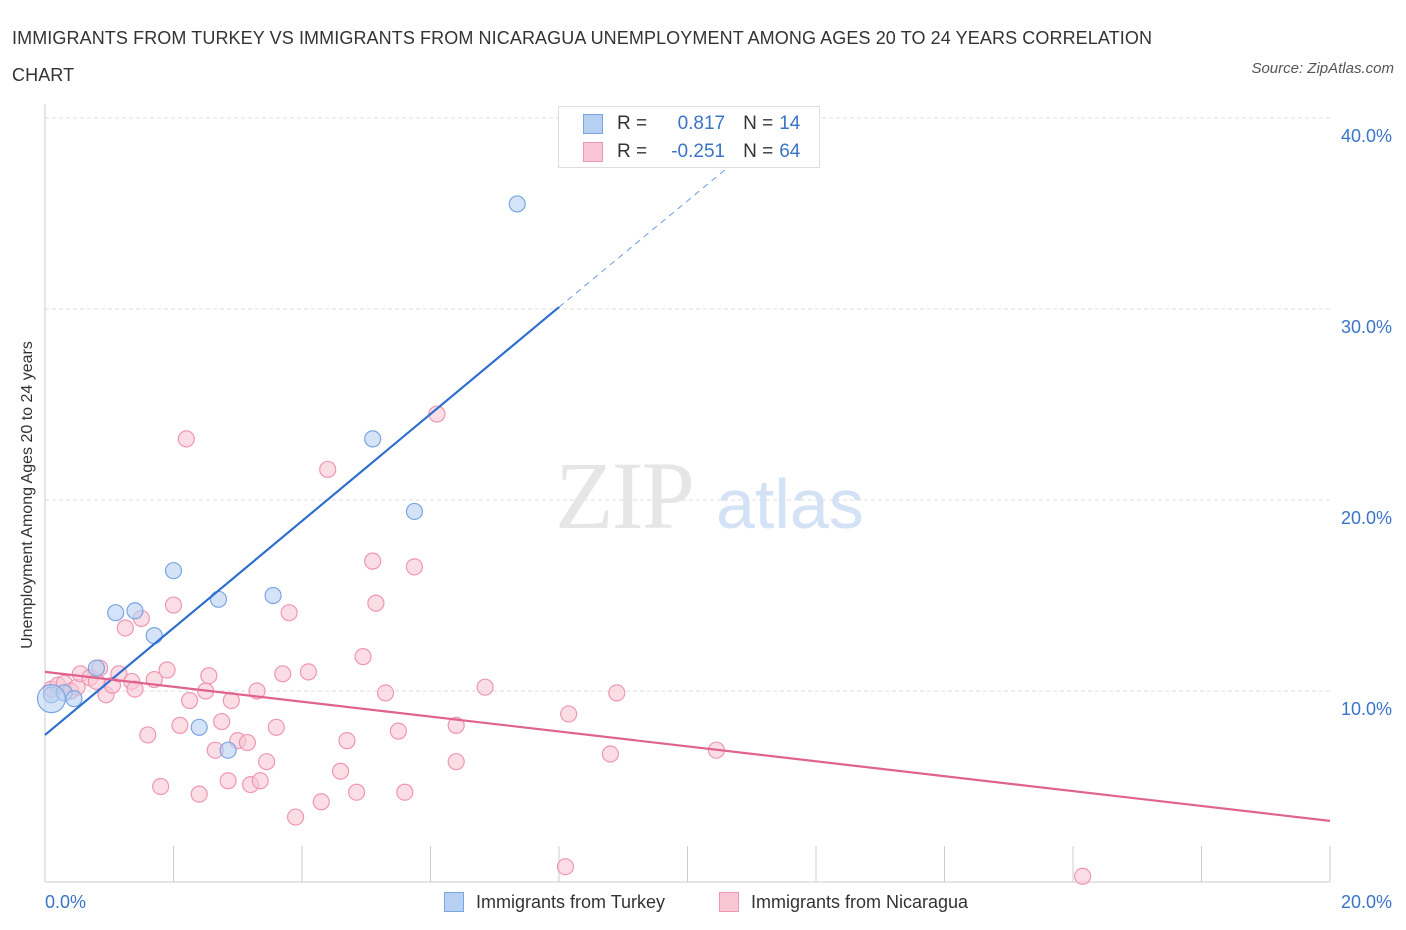 The image size is (1406, 930). I want to click on y-tick-label: 30.0%, so click(1366, 327).